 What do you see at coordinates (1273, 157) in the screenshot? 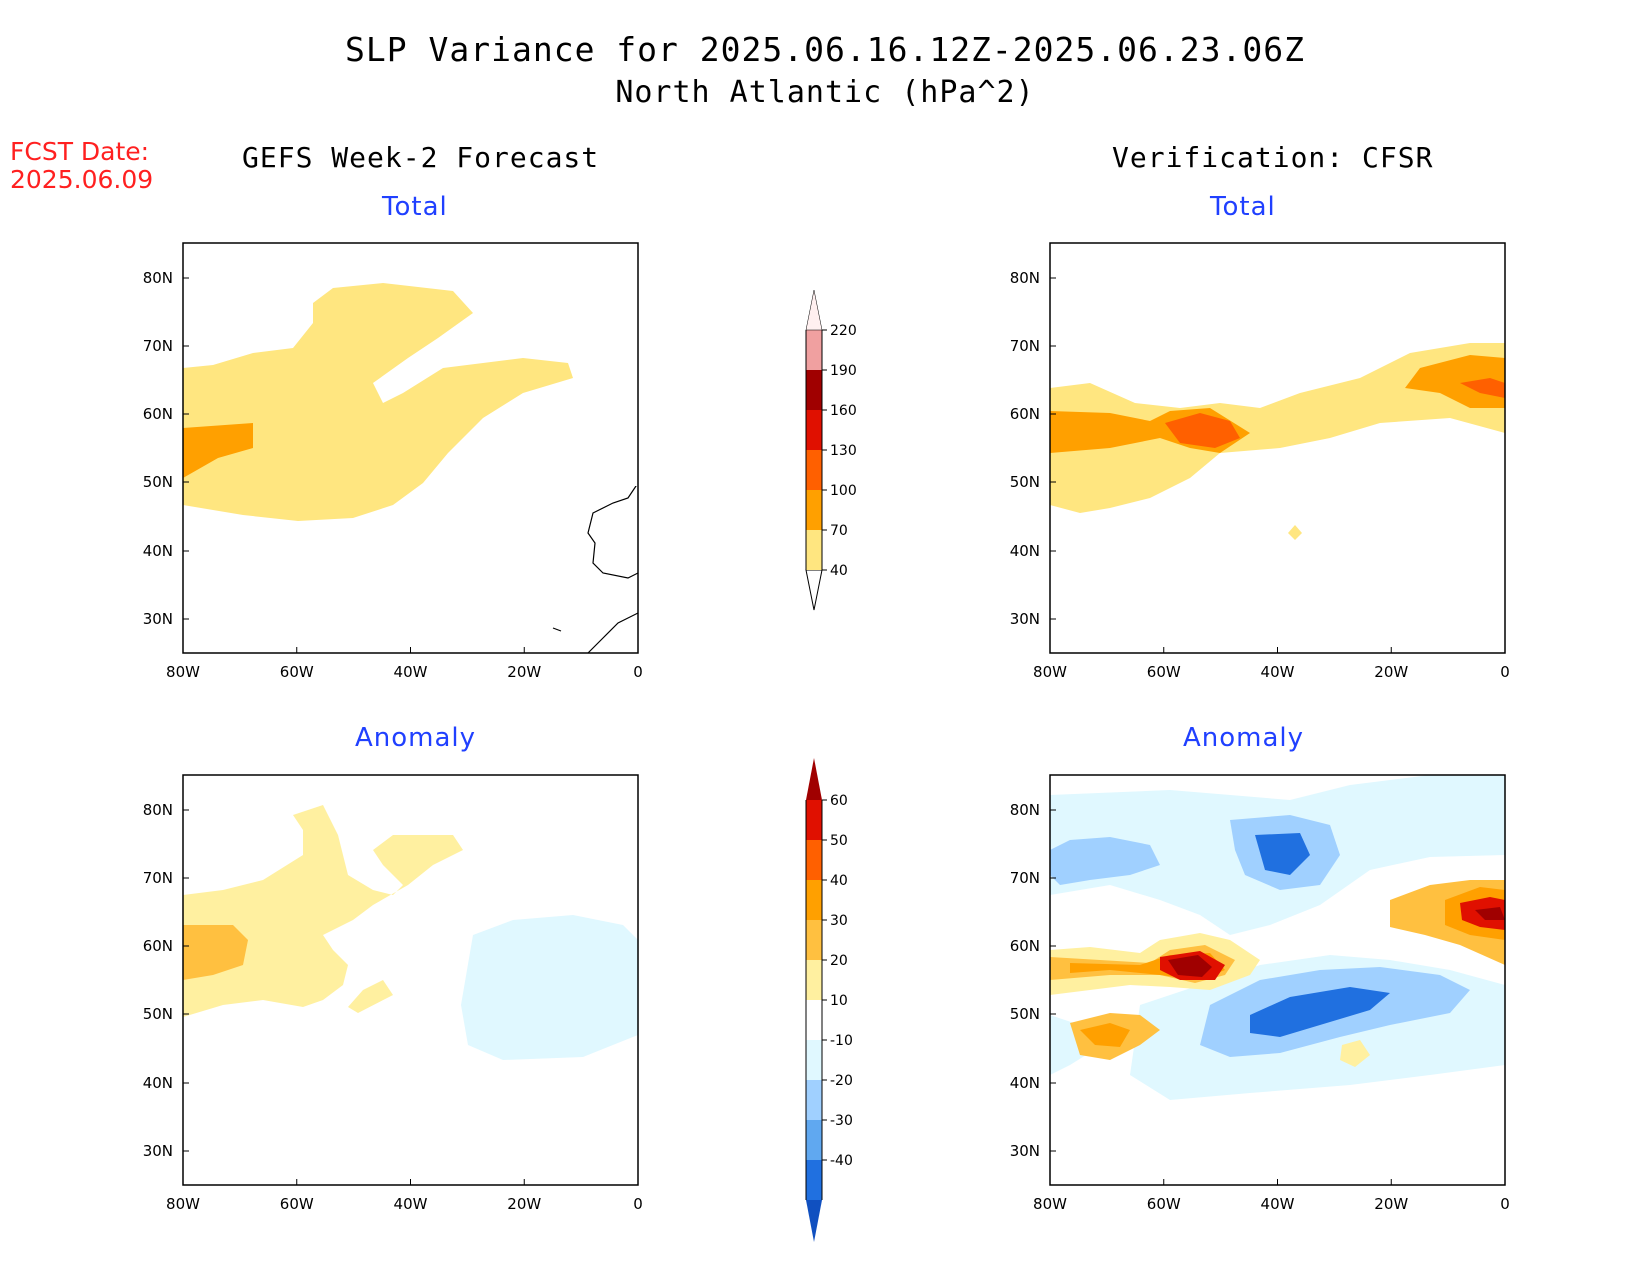
I see `right-column-title: Verification: CFSR` at bounding box center [1273, 157].